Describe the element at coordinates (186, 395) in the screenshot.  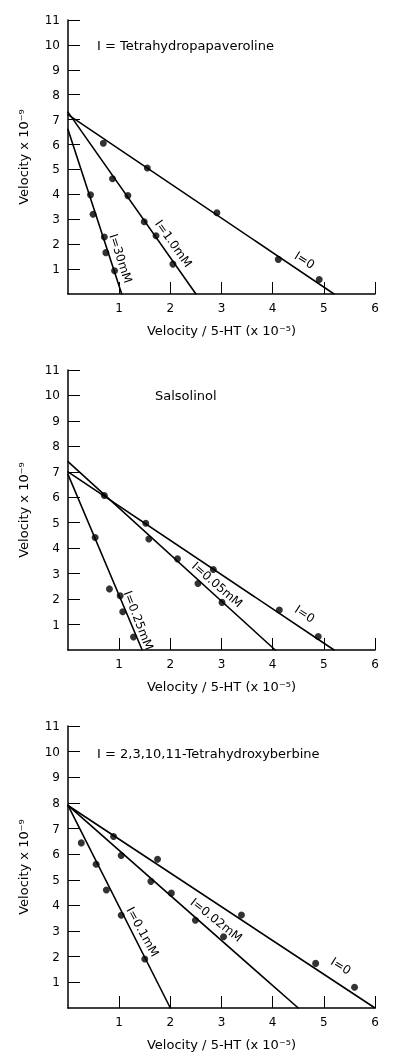
I see `text: Salsolinol` at that location.